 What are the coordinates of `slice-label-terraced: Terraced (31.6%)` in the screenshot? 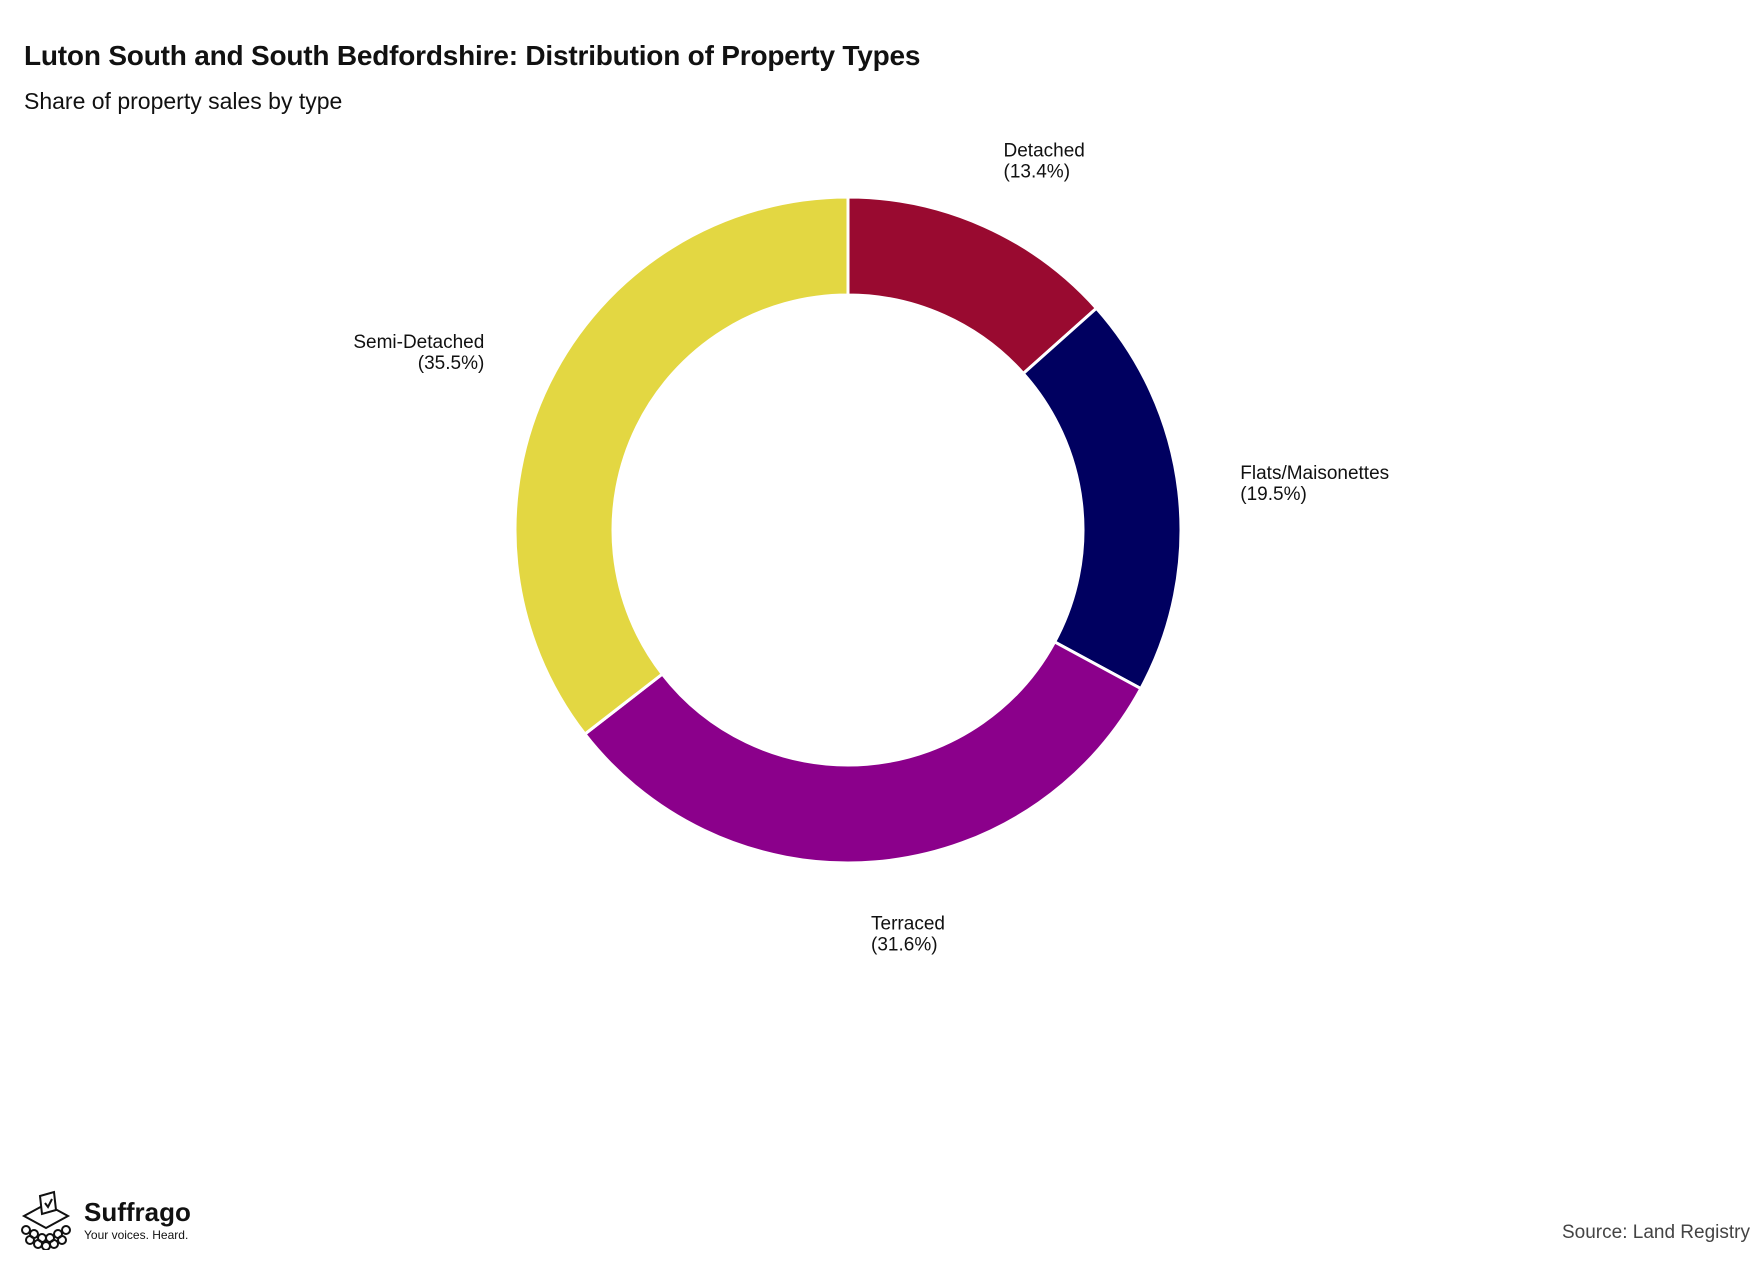 It's located at (908, 935).